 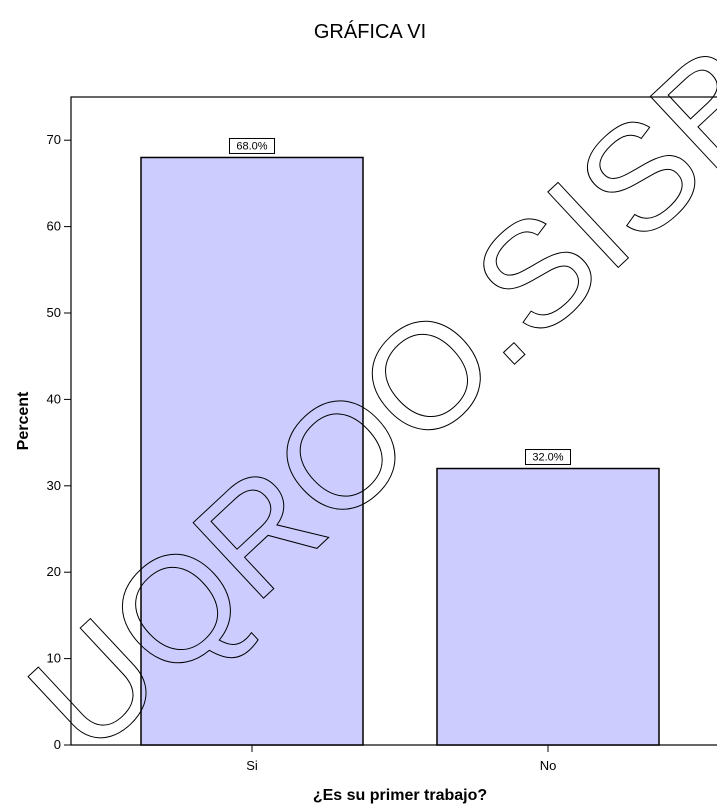 I want to click on x-axis: Si No, so click(x=401, y=759).